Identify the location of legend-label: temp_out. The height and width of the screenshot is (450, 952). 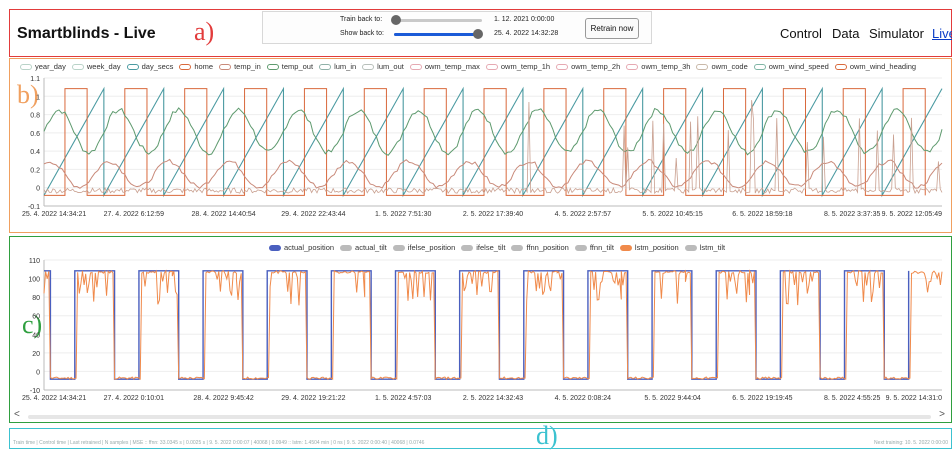
(297, 66).